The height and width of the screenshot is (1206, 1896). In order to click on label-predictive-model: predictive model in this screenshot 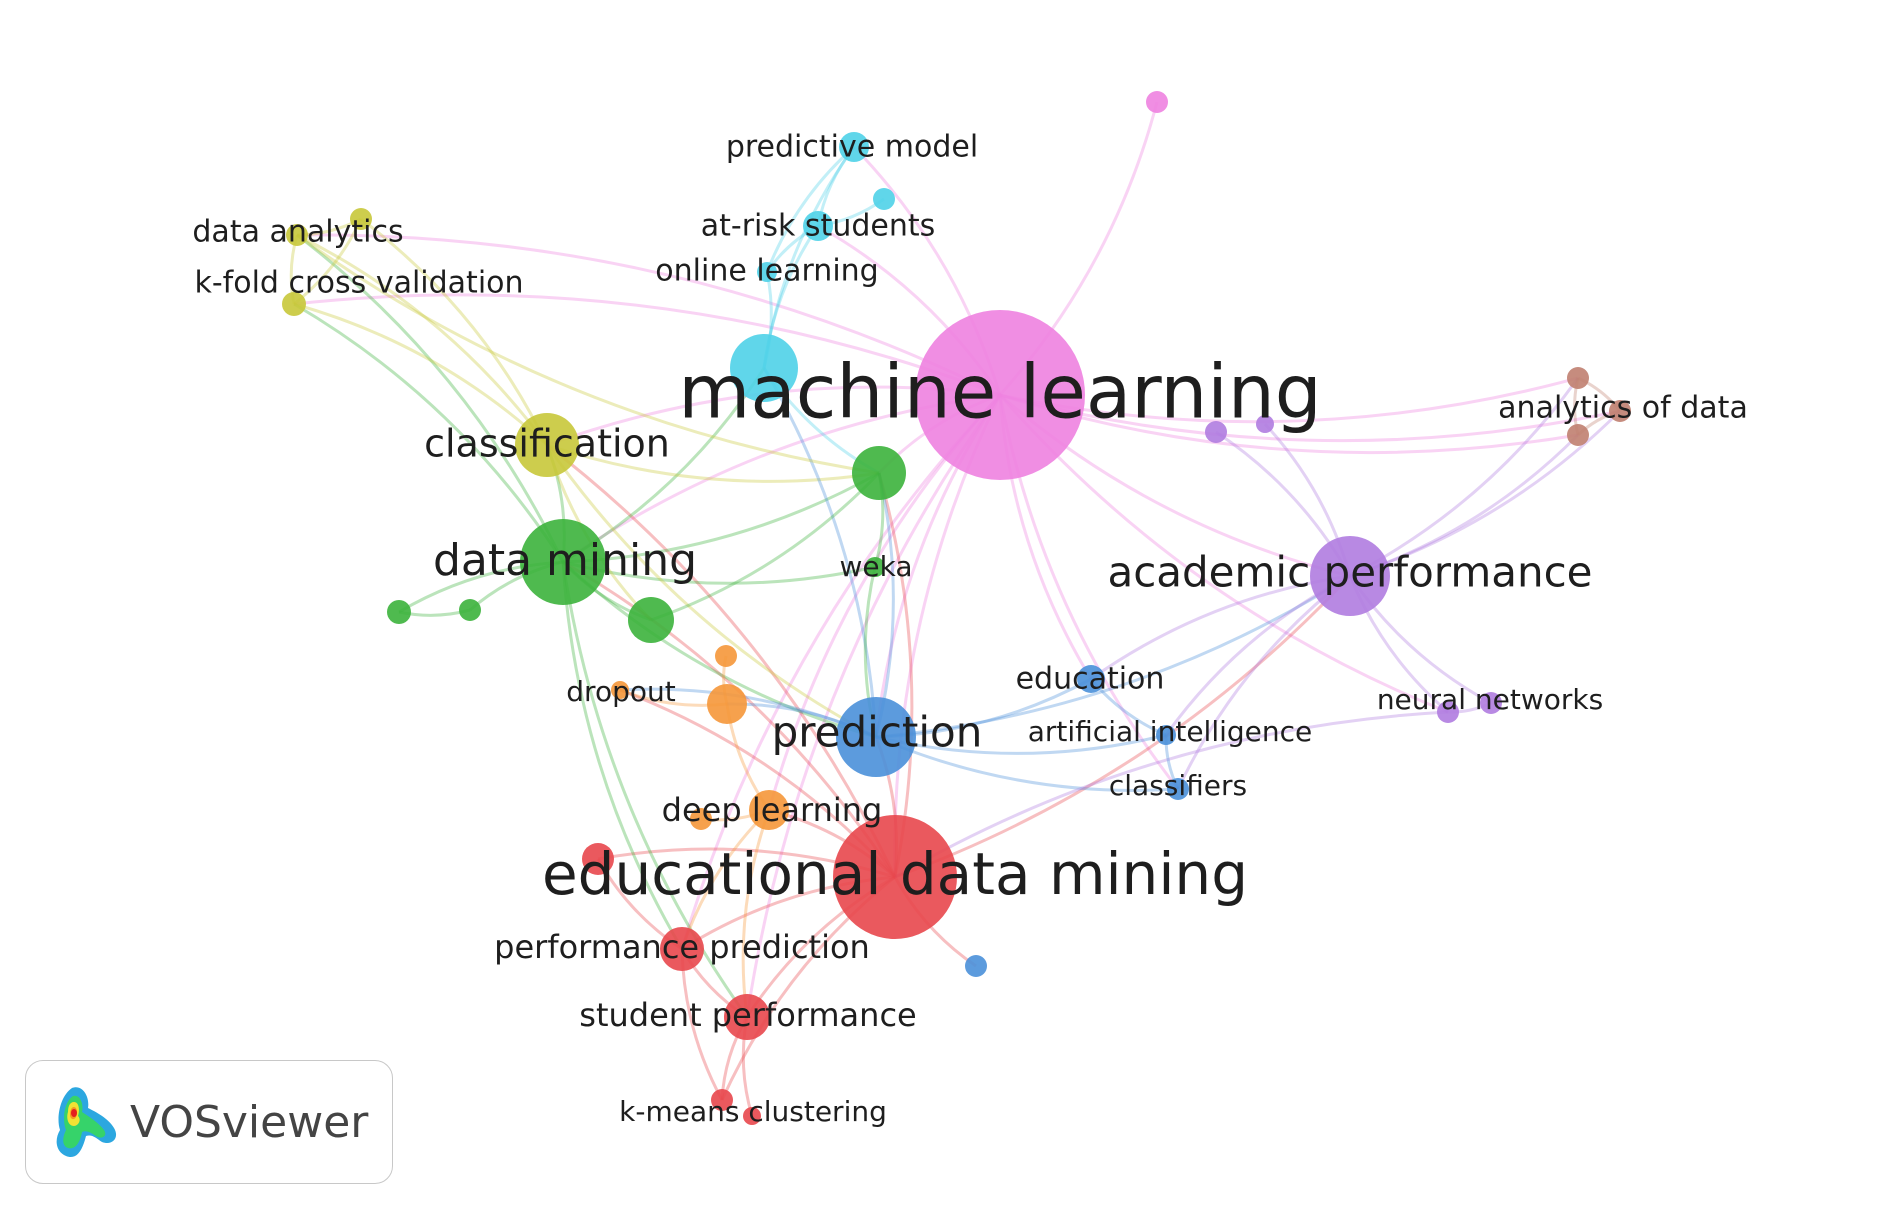, I will do `click(852, 147)`.